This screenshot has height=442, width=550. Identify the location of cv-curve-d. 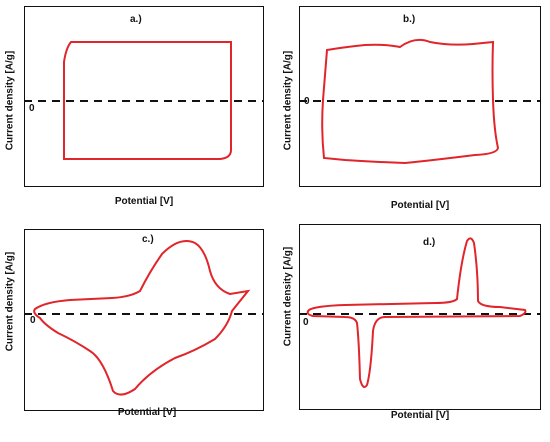
(416, 312).